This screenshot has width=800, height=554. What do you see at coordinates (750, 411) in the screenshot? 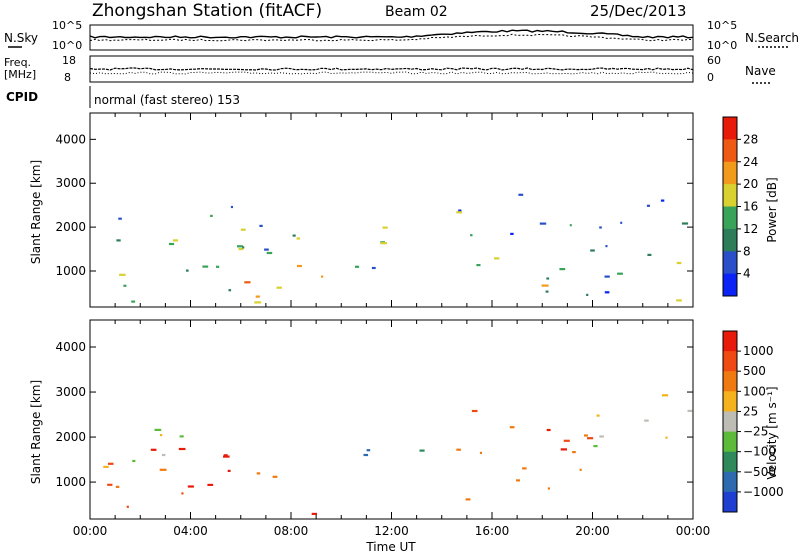
I see `colorbar-tick-label: 25` at bounding box center [750, 411].